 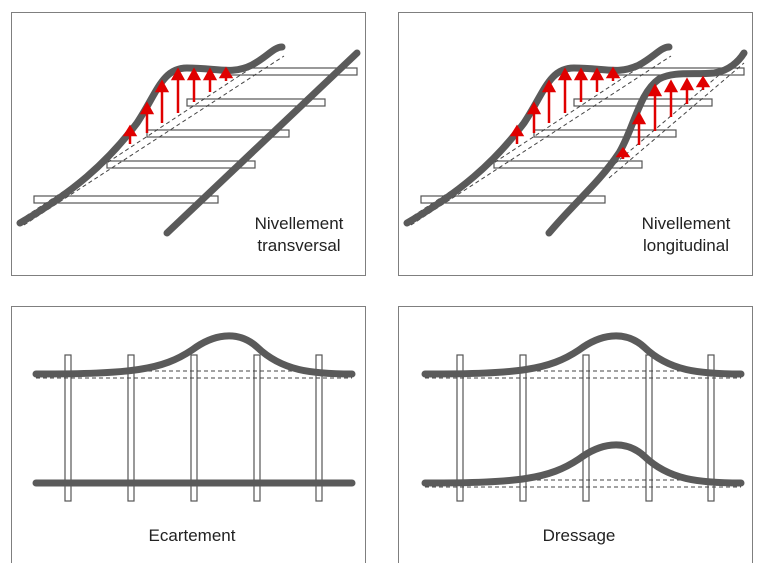 What do you see at coordinates (178, 105) in the screenshot?
I see `deviation-arrows` at bounding box center [178, 105].